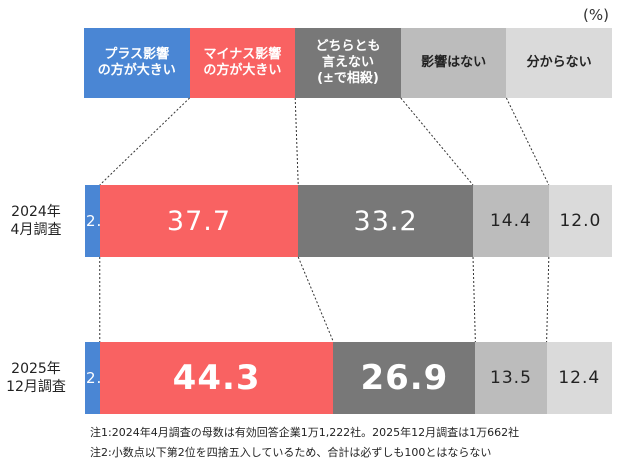 The height and width of the screenshot is (463, 617). What do you see at coordinates (291, 452) in the screenshot?
I see `note-2: 注2:小数点以下第2位を四捨五入しているため、合計は必ずしも100とはならない` at bounding box center [291, 452].